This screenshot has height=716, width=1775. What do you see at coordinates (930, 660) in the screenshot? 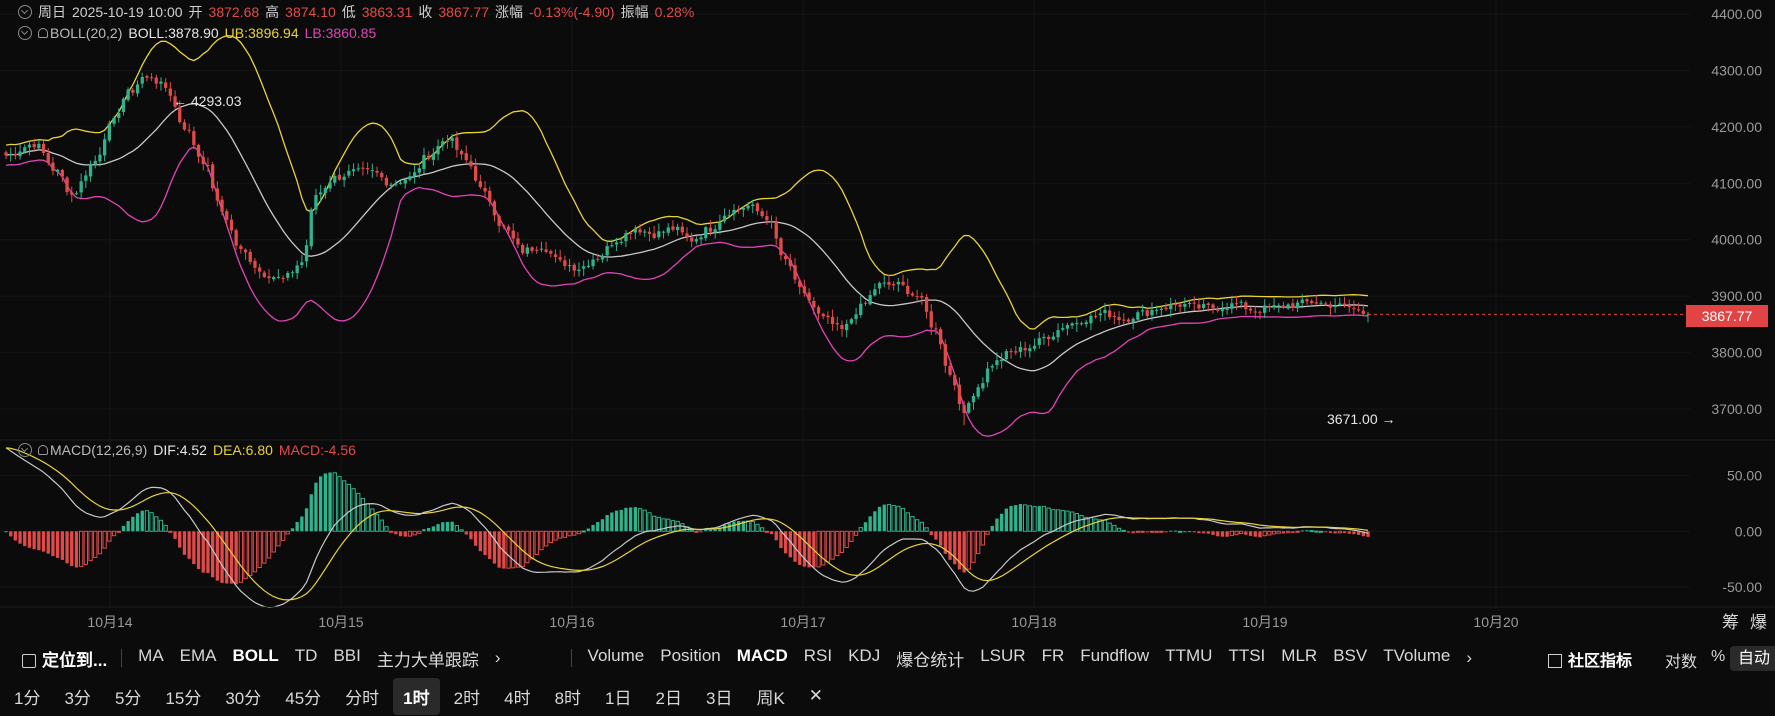
I see `sub-indicator-5: 爆仓统计` at bounding box center [930, 660].